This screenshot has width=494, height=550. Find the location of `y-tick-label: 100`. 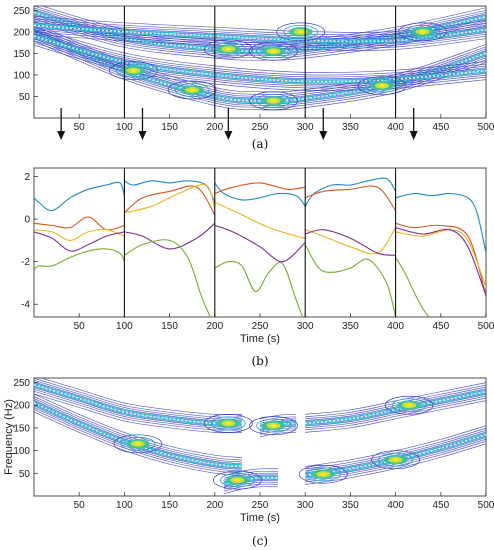

y-tick-label: 100 is located at coordinates (21, 451).